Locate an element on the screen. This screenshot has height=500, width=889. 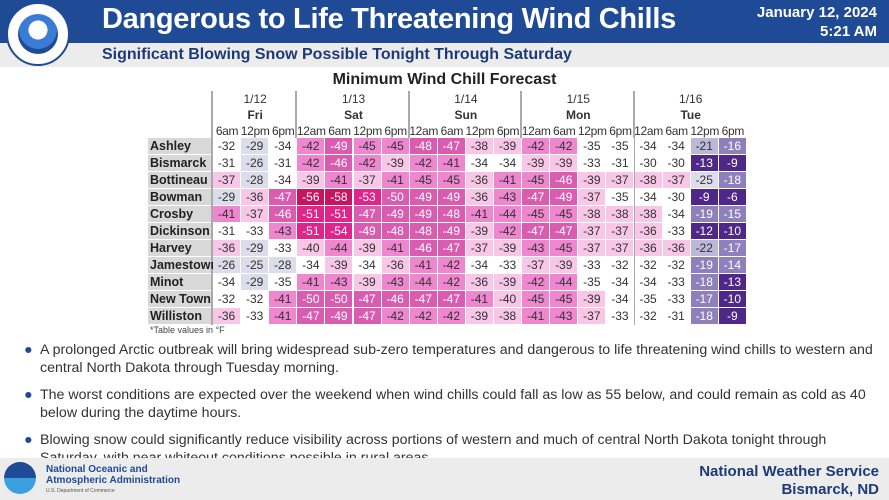
day-divider is located at coordinates (212, 208).